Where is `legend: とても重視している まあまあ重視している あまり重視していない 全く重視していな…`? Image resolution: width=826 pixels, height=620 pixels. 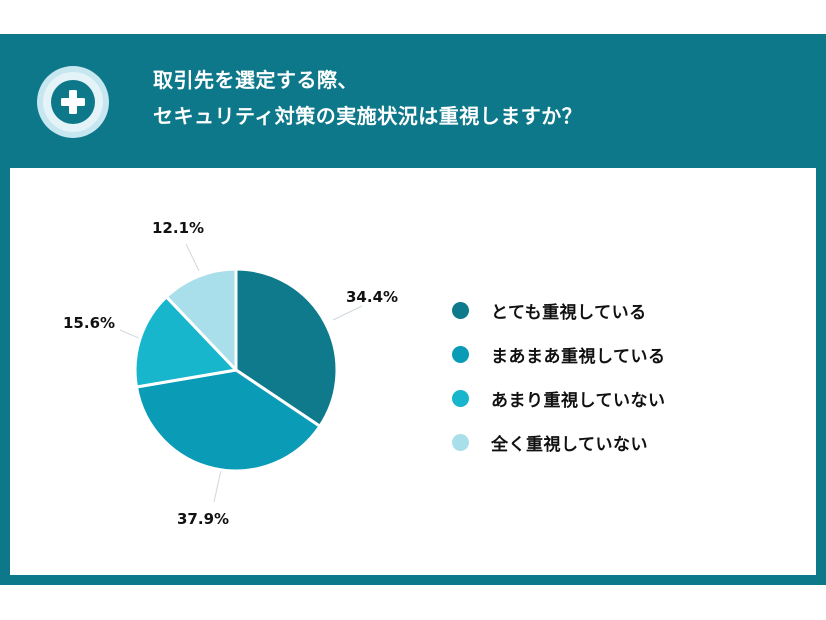
legend: とても重視している まあまあ重視している あまり重視していない 全く重視していな… is located at coordinates (559, 376).